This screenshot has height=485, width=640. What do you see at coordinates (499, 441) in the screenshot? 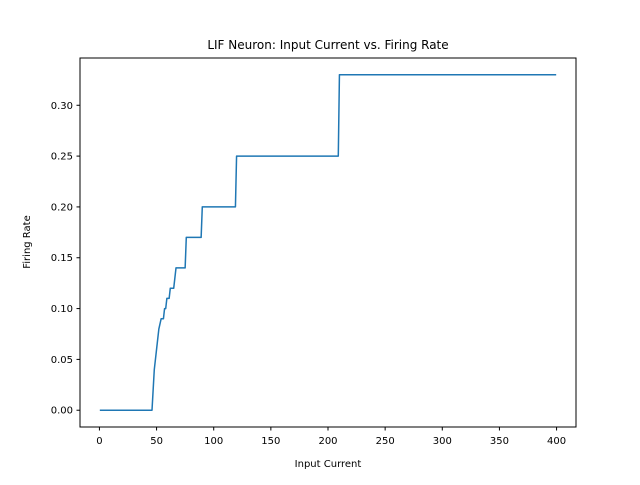
I see `x-tick-label: 350` at bounding box center [499, 441].